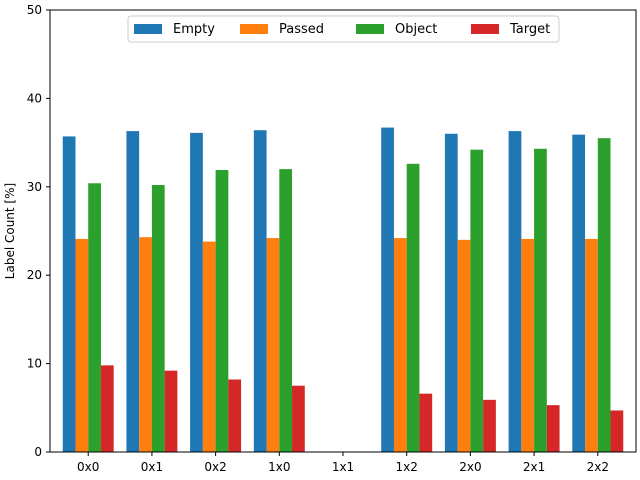 The height and width of the screenshot is (480, 640). What do you see at coordinates (38, 452) in the screenshot?
I see `y-tick-label: 0` at bounding box center [38, 452].